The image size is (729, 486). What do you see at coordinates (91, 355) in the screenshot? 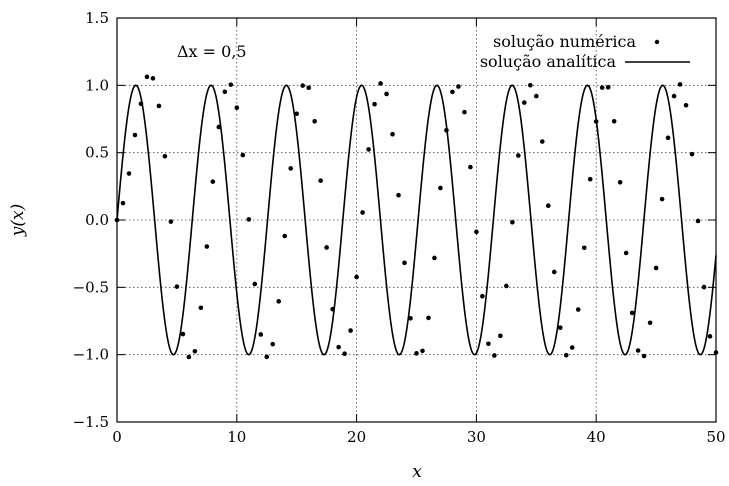
I see `y-tick-label: −1.0` at bounding box center [91, 355].